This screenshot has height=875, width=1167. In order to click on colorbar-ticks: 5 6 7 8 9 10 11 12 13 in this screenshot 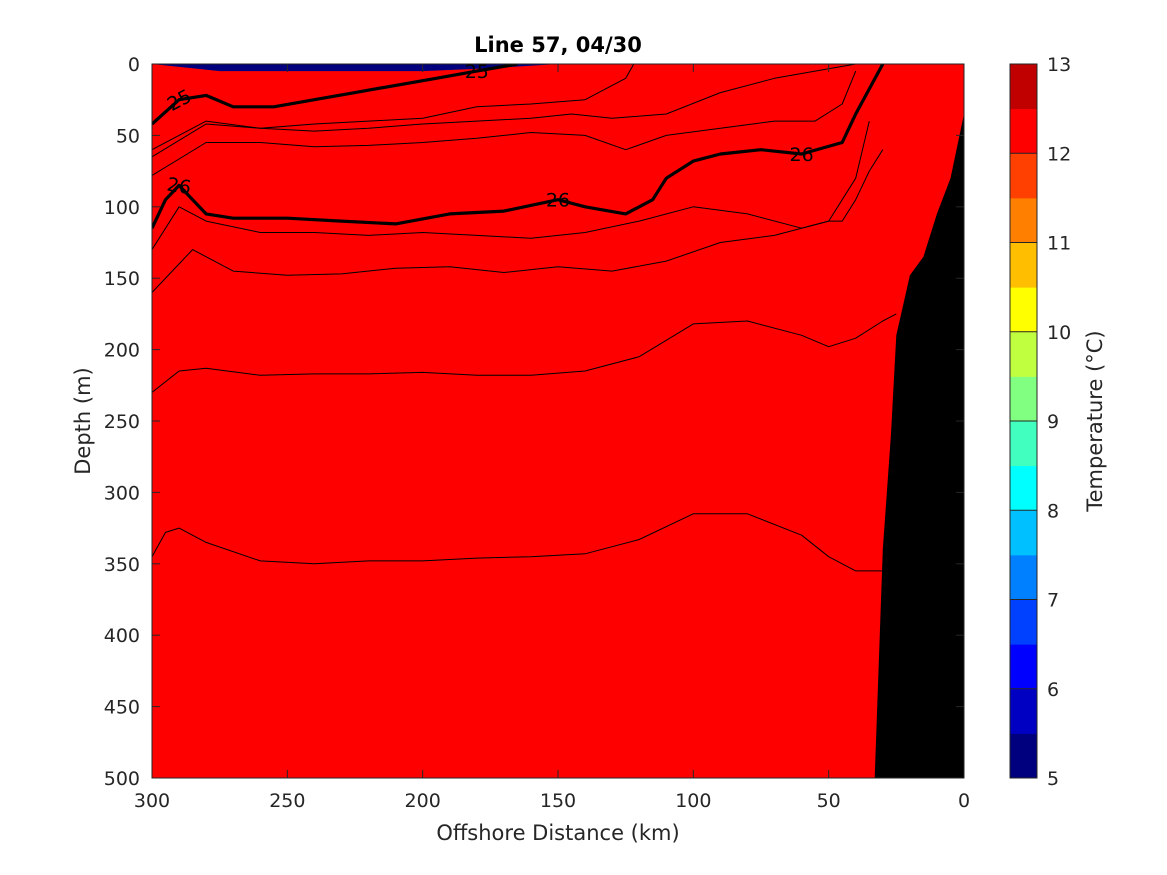, I will do `click(1040, 422)`.